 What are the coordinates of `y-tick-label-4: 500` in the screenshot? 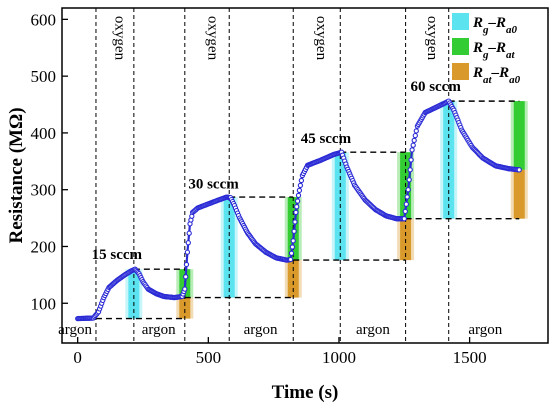 It's located at (44, 76).